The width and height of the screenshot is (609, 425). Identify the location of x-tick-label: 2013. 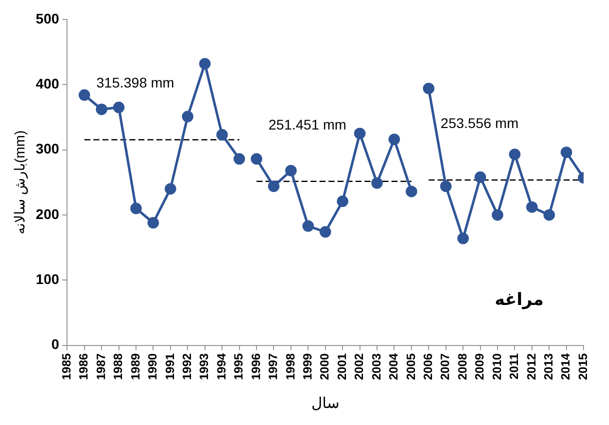
(548, 366).